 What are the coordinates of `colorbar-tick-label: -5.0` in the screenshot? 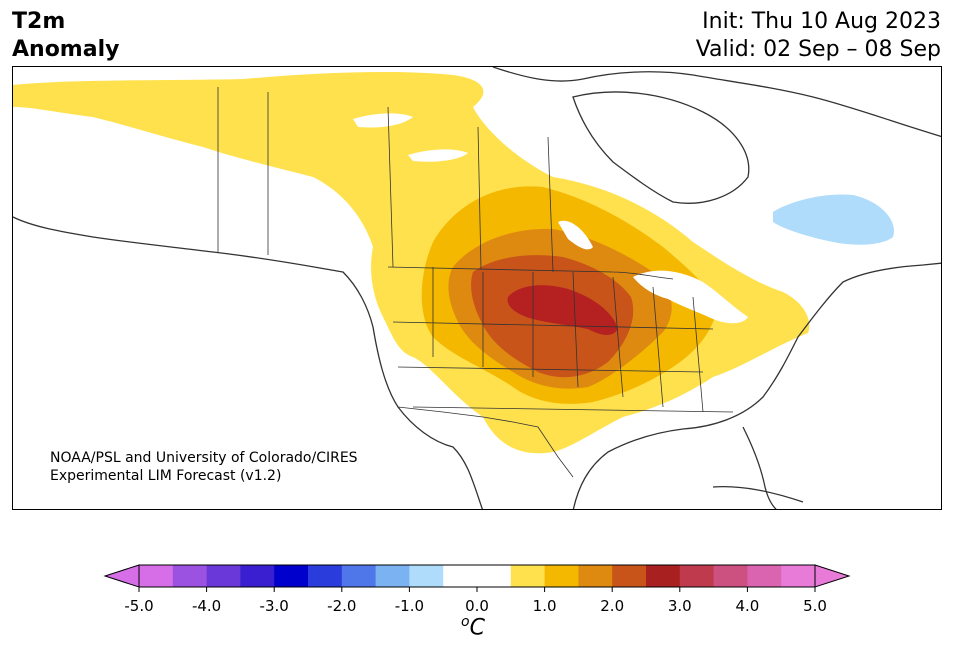 It's located at (138, 606).